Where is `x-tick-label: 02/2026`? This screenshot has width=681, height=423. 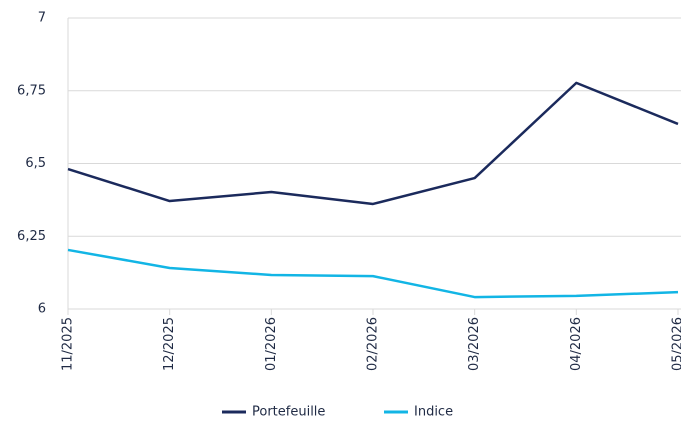 x-tick-label: 02/2026 is located at coordinates (373, 344).